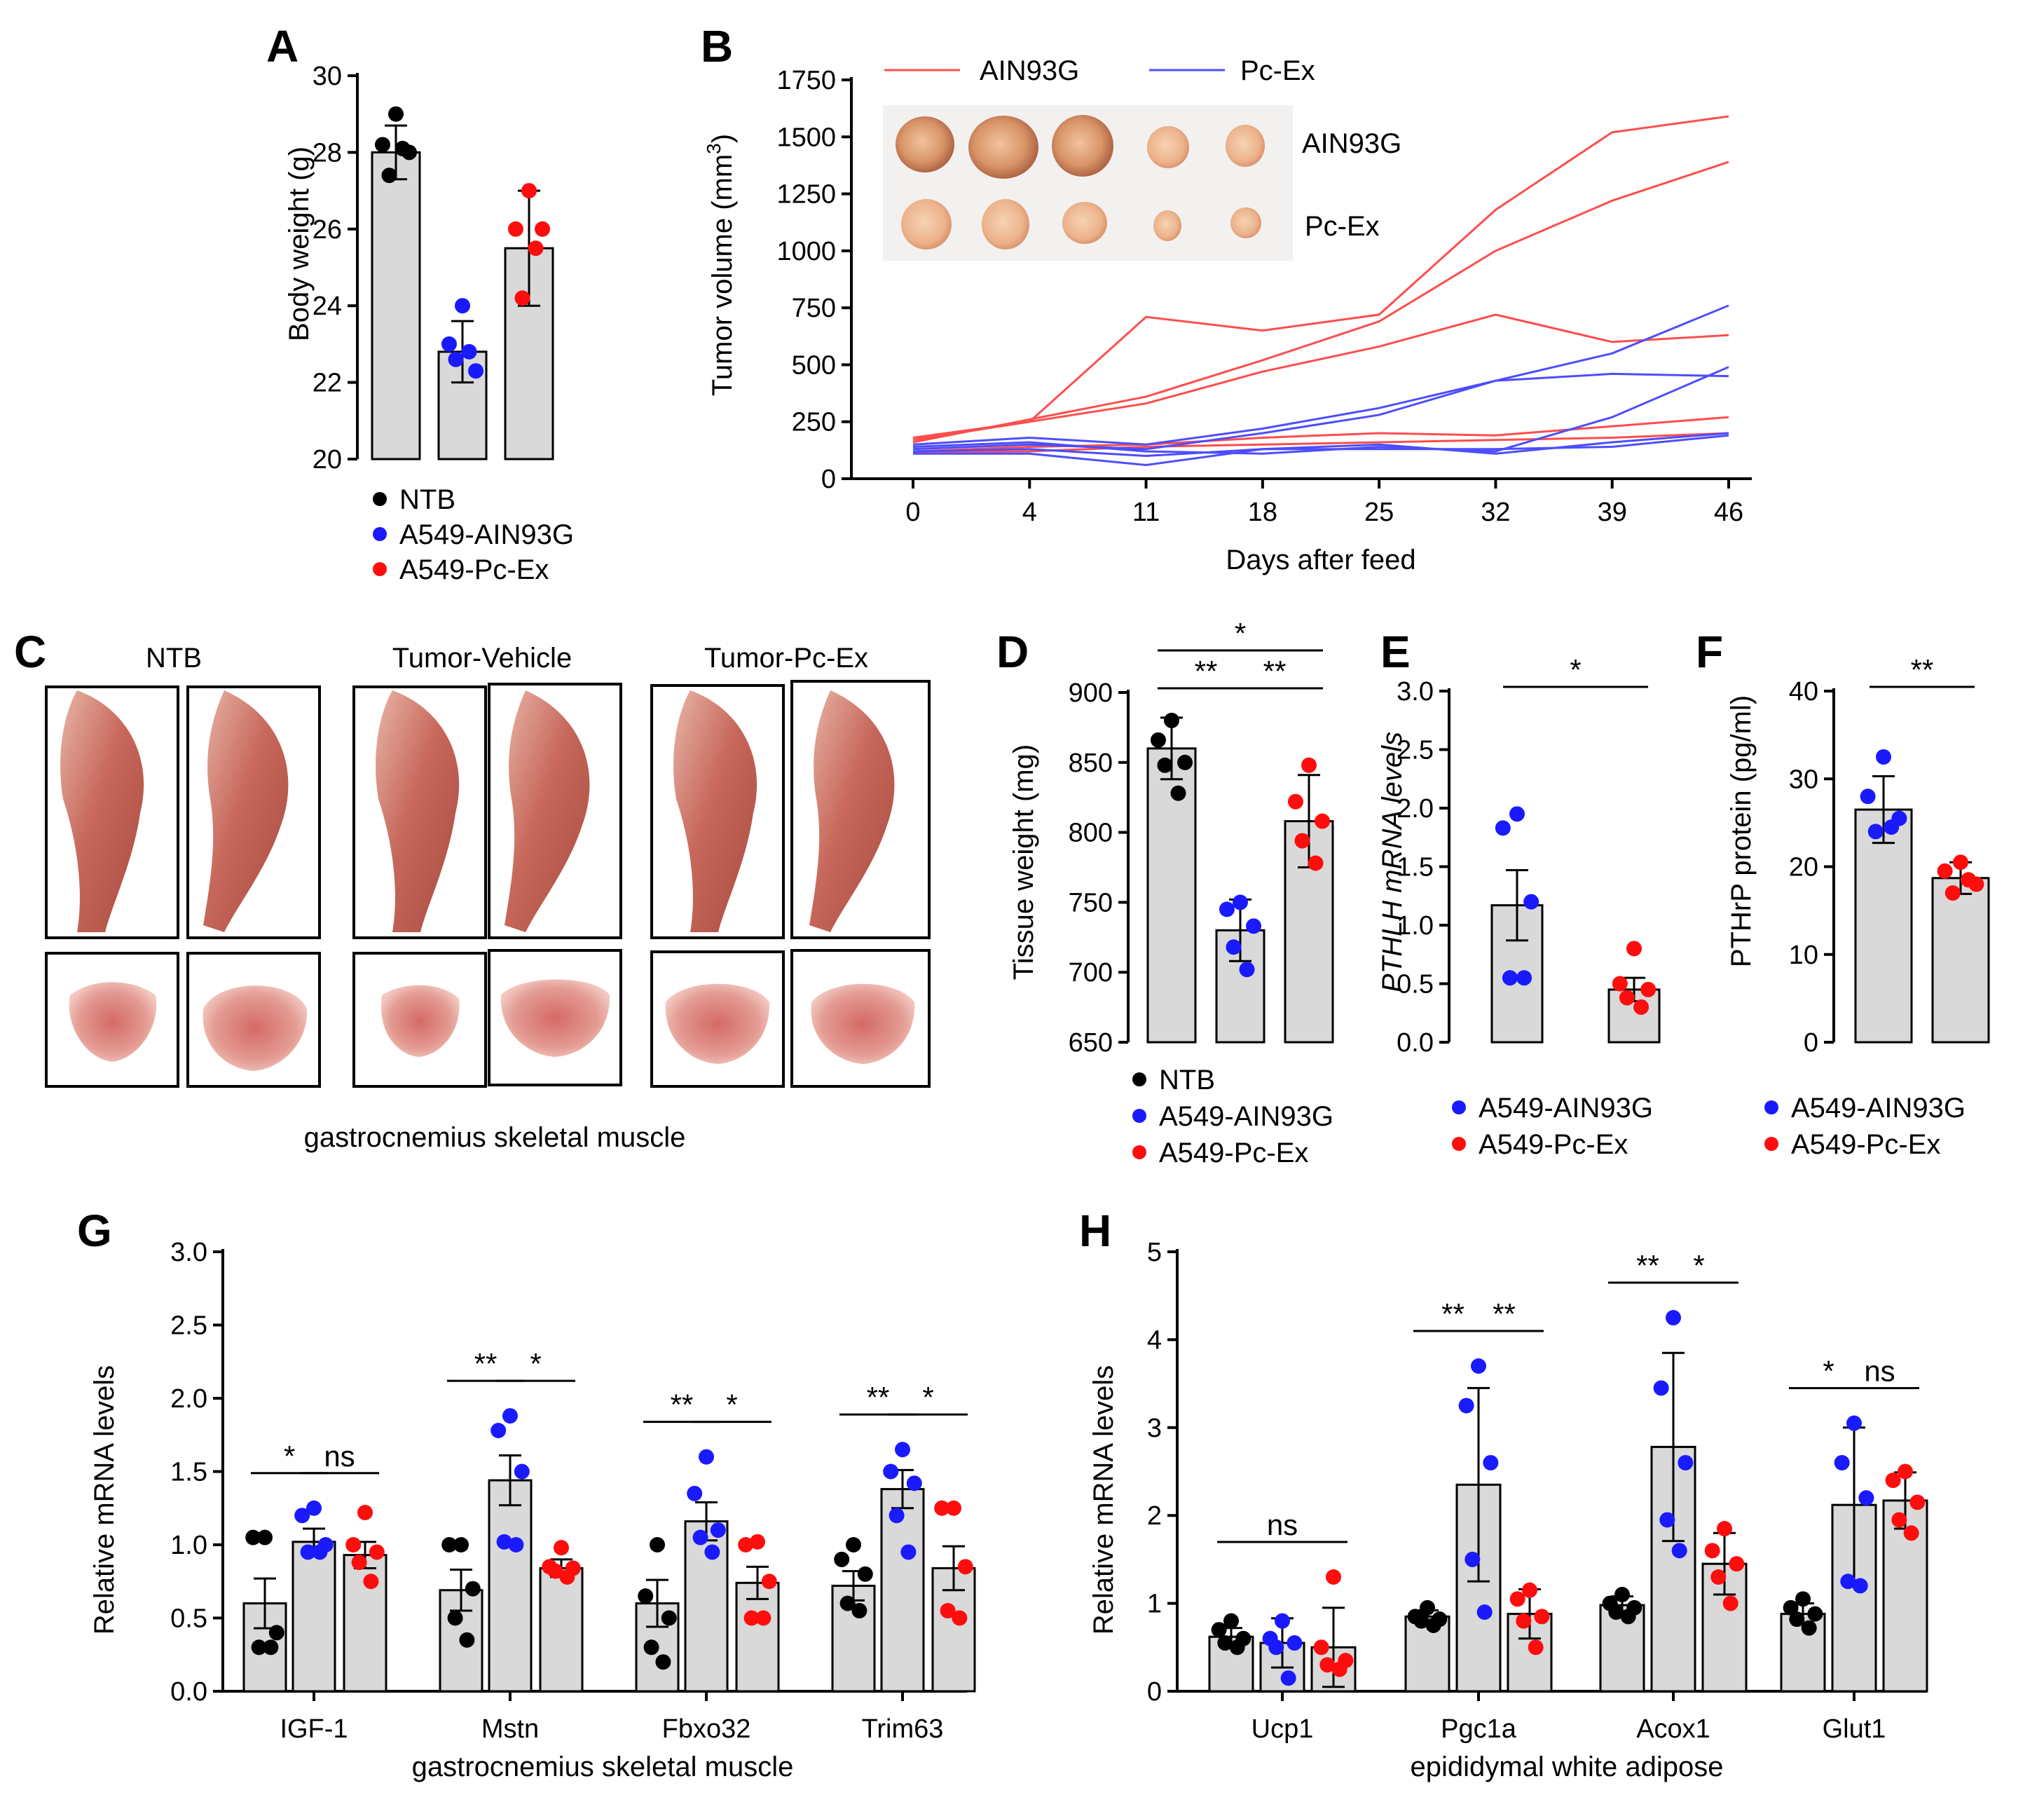  What do you see at coordinates (1889, 855) in the screenshot?
I see `chart-f: 0 10 20 30 40 **` at bounding box center [1889, 855].